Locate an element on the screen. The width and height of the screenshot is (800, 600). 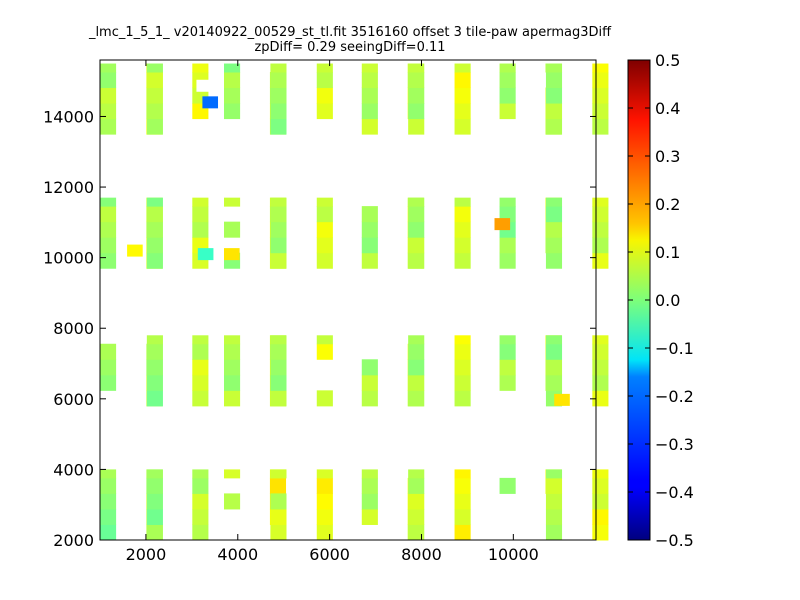
x-tick-label: 10000 is located at coordinates (513, 554).